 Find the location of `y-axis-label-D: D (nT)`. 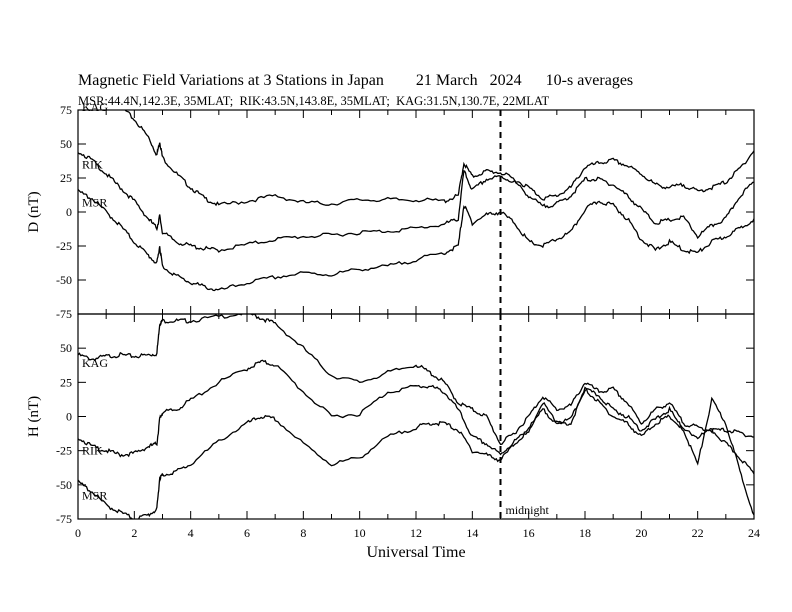

y-axis-label-D: D (nT) is located at coordinates (34, 211).